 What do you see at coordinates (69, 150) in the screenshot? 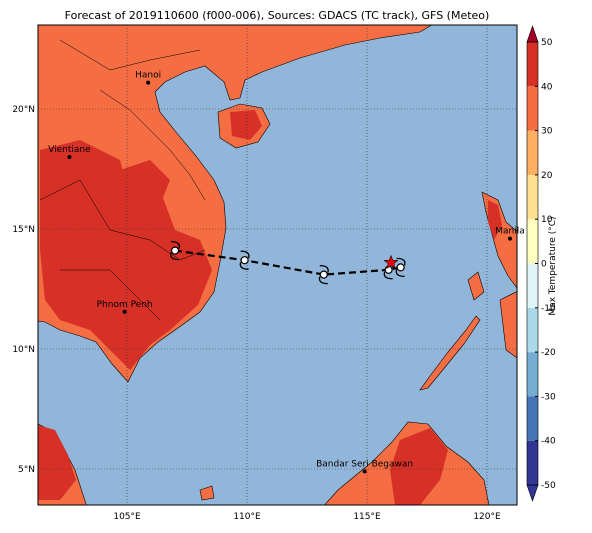
I see `city-label: Vientiane` at bounding box center [69, 150].